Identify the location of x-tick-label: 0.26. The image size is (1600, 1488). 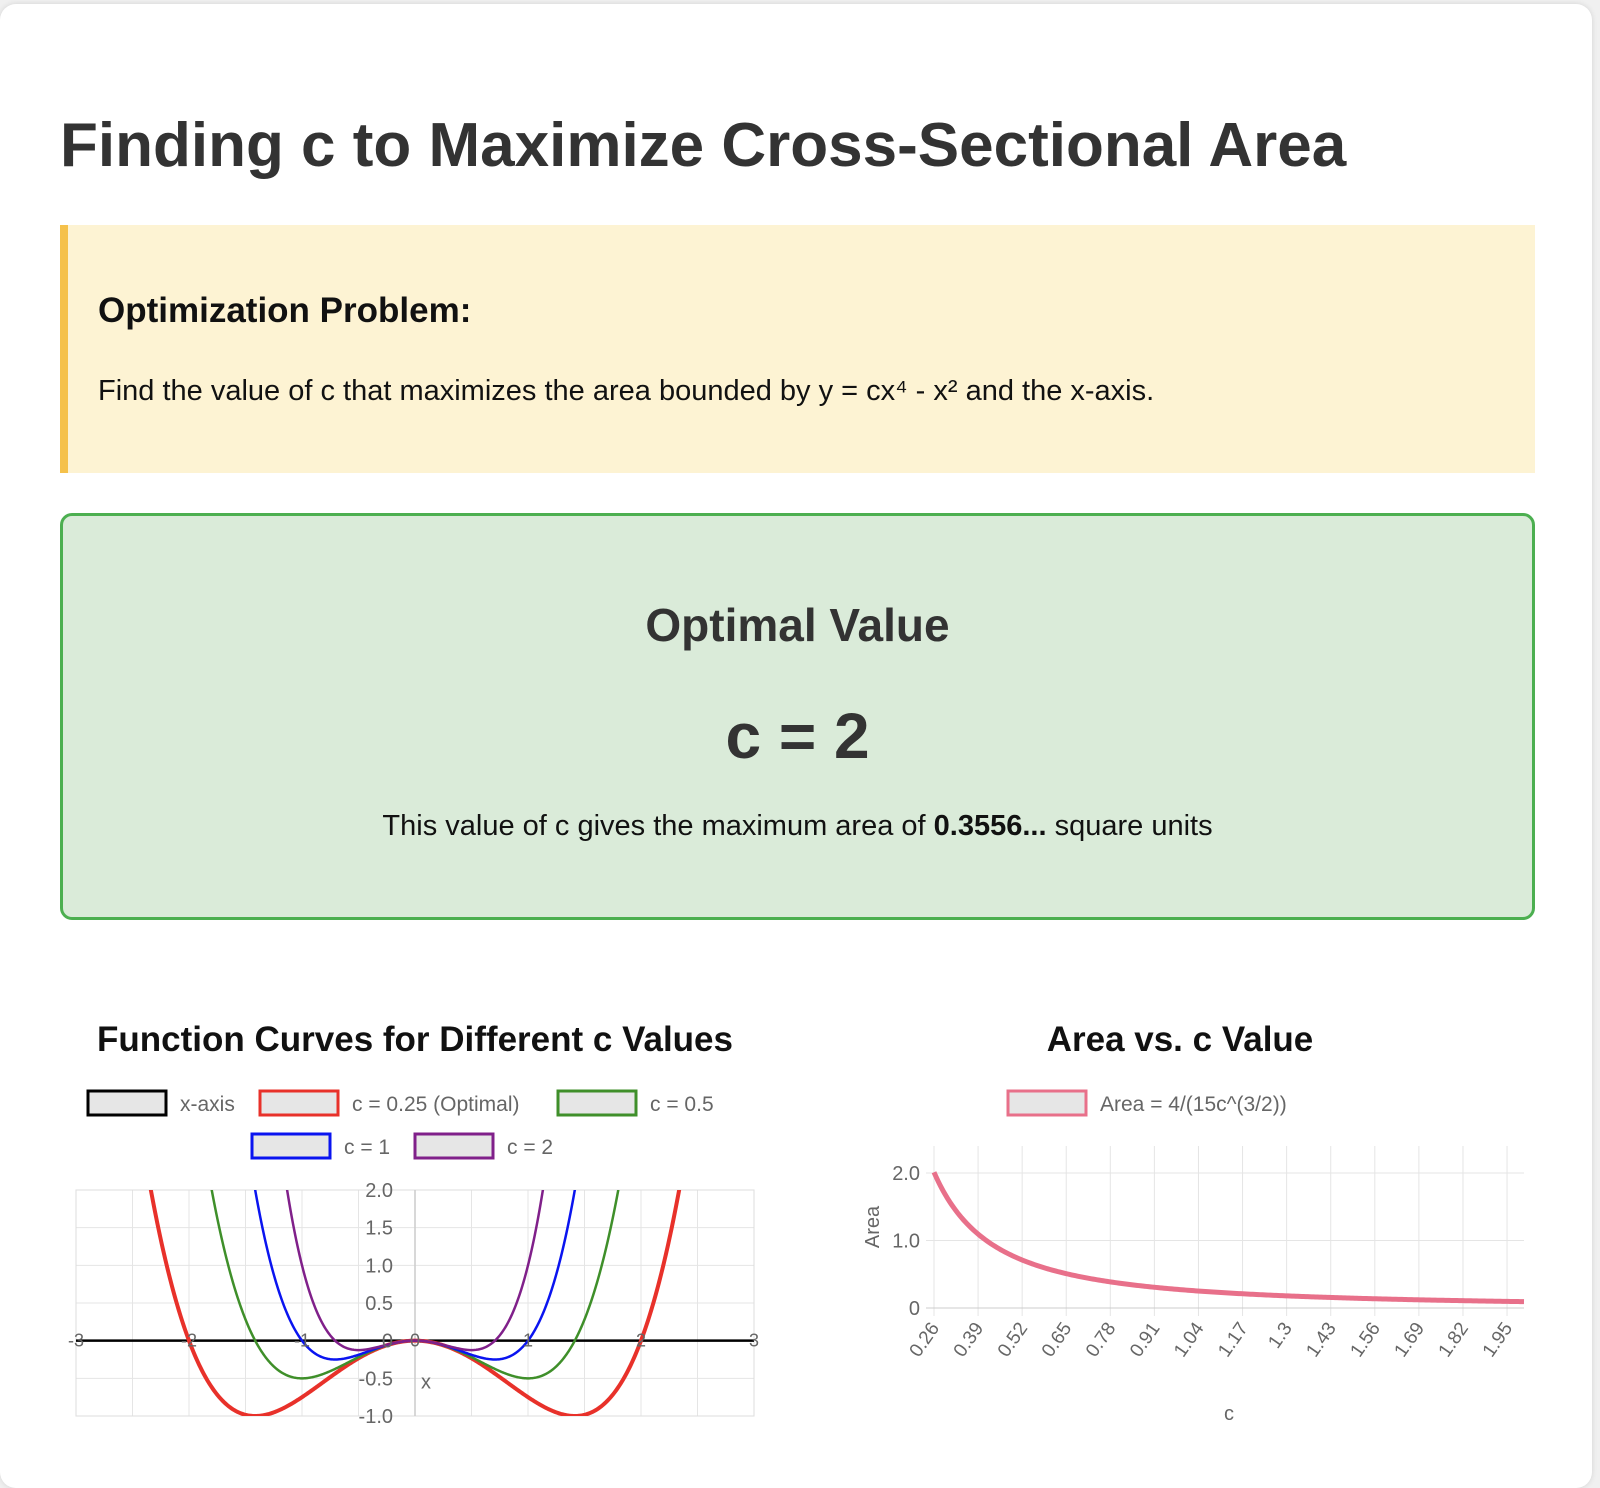
(925, 1340).